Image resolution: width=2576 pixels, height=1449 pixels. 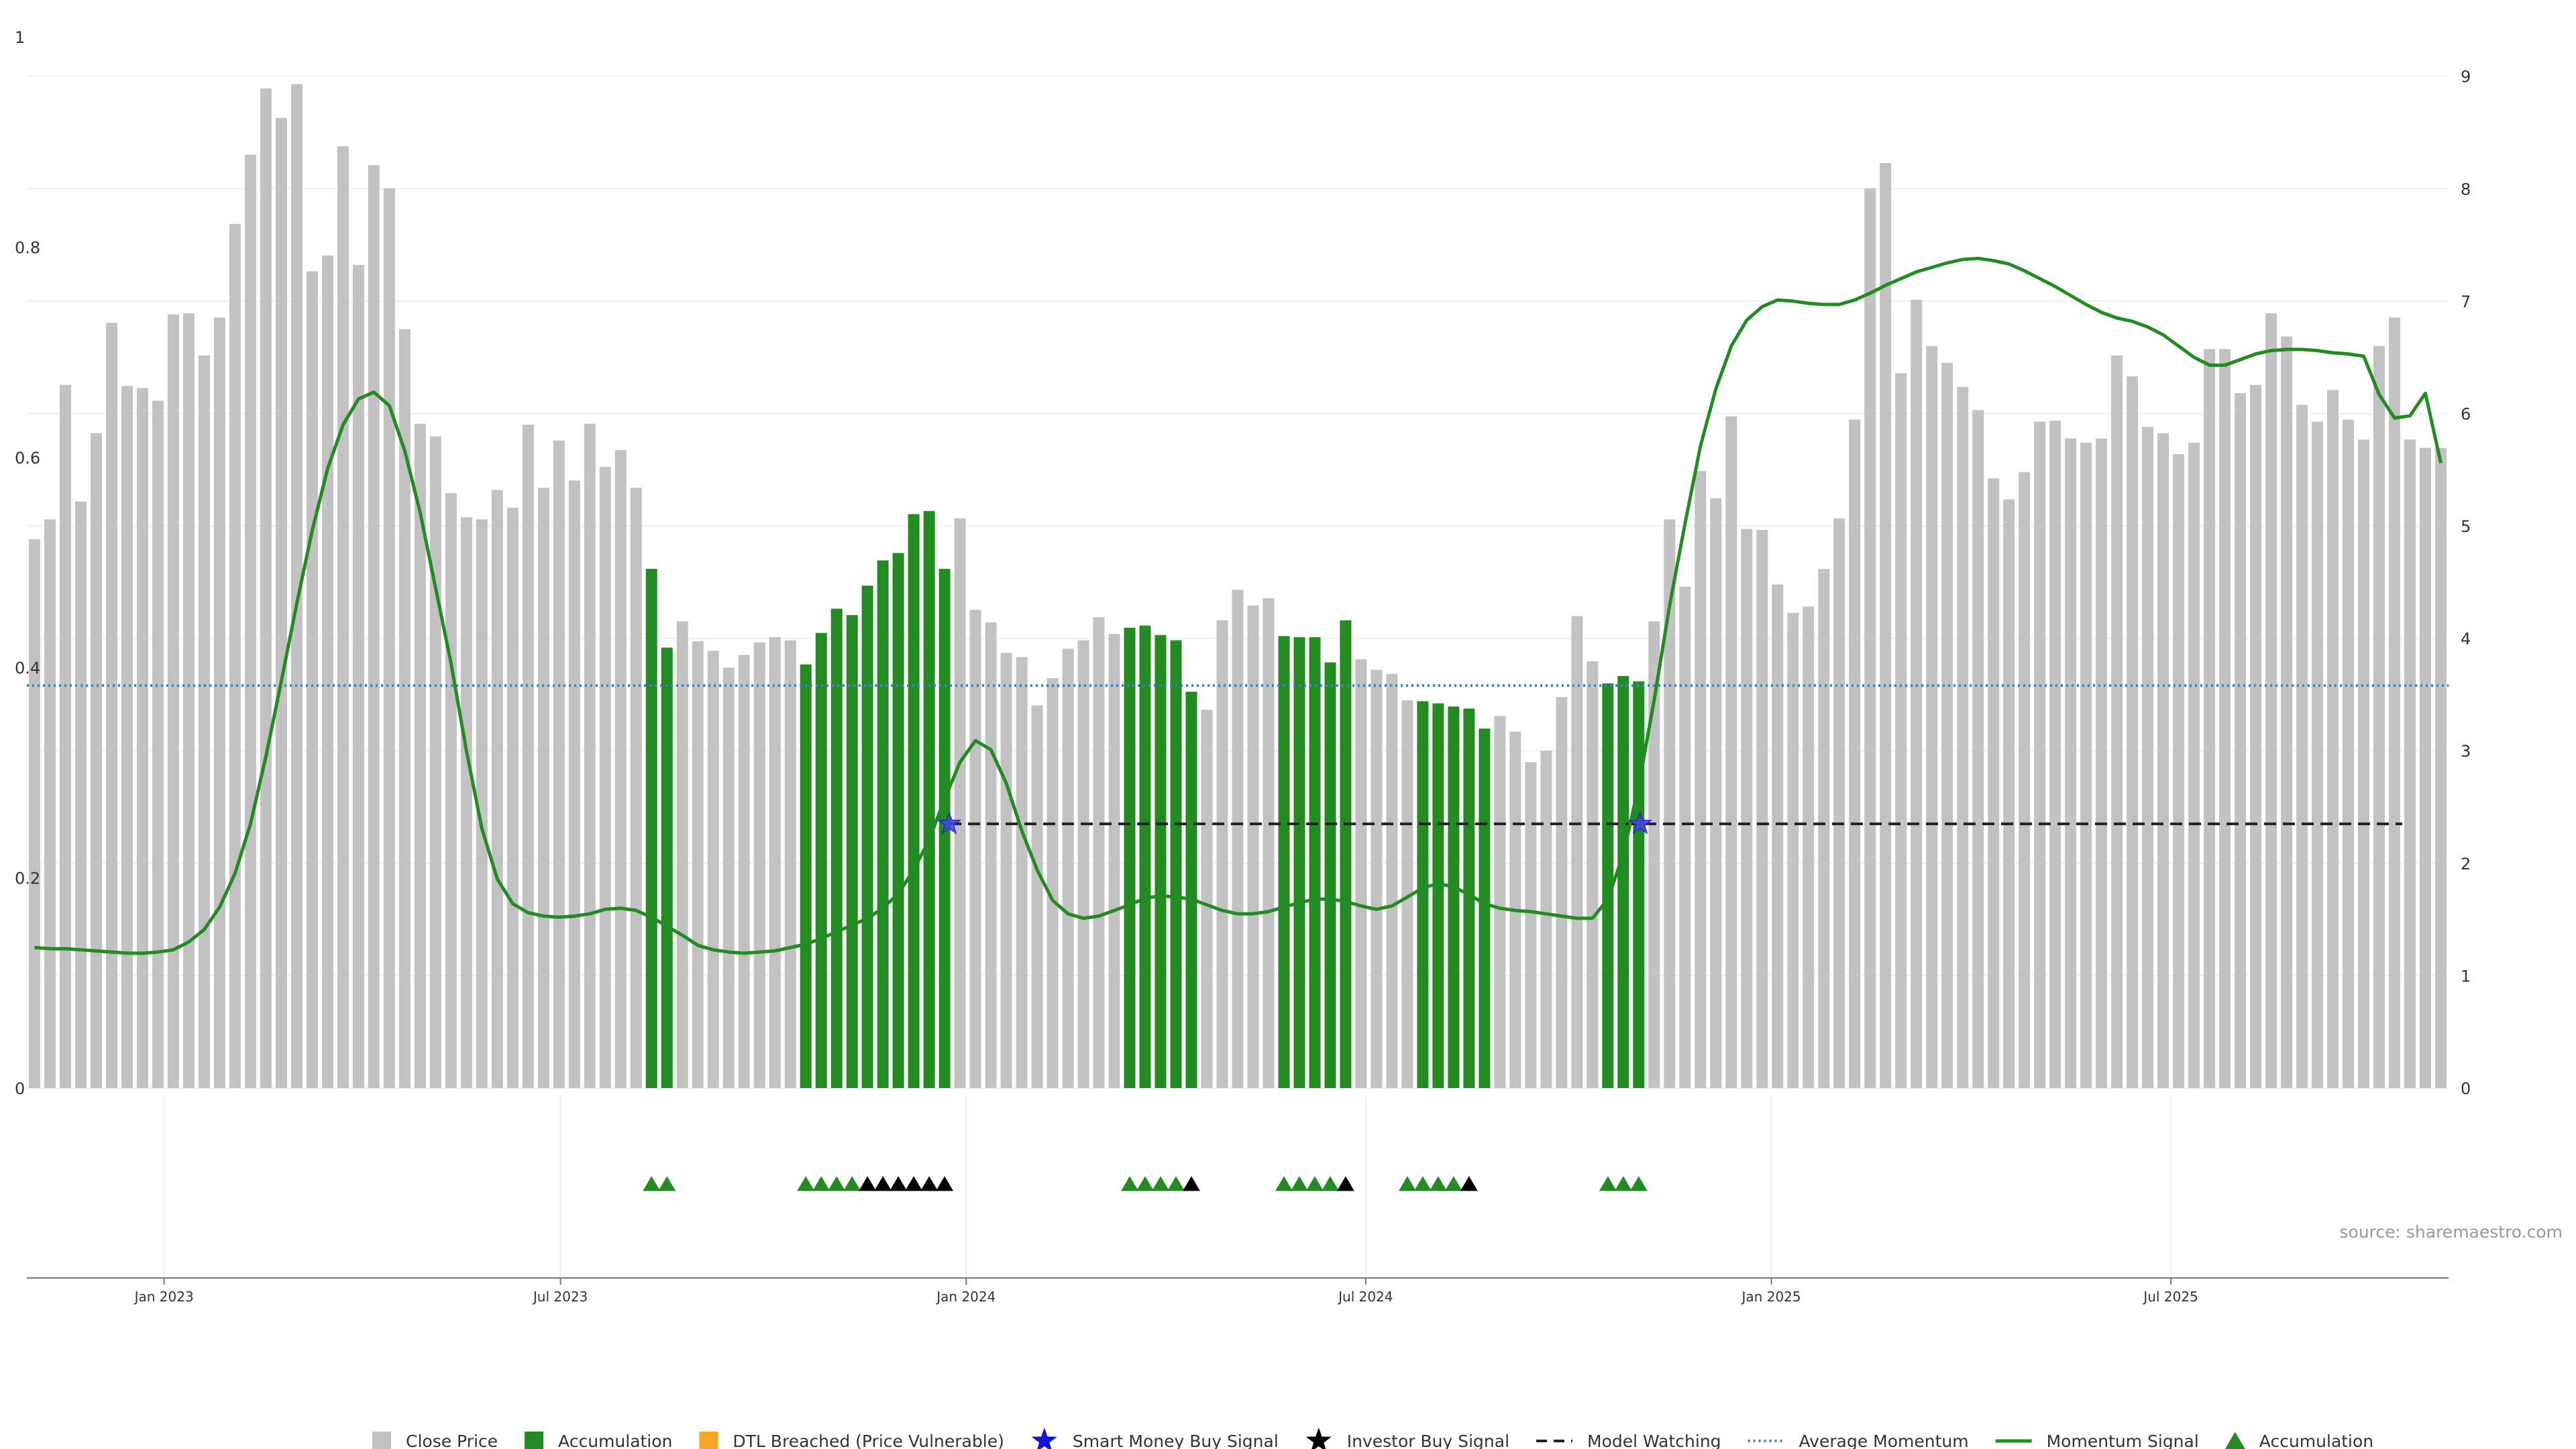 What do you see at coordinates (2466, 189) in the screenshot?
I see `right-axis-tick-label: 8` at bounding box center [2466, 189].